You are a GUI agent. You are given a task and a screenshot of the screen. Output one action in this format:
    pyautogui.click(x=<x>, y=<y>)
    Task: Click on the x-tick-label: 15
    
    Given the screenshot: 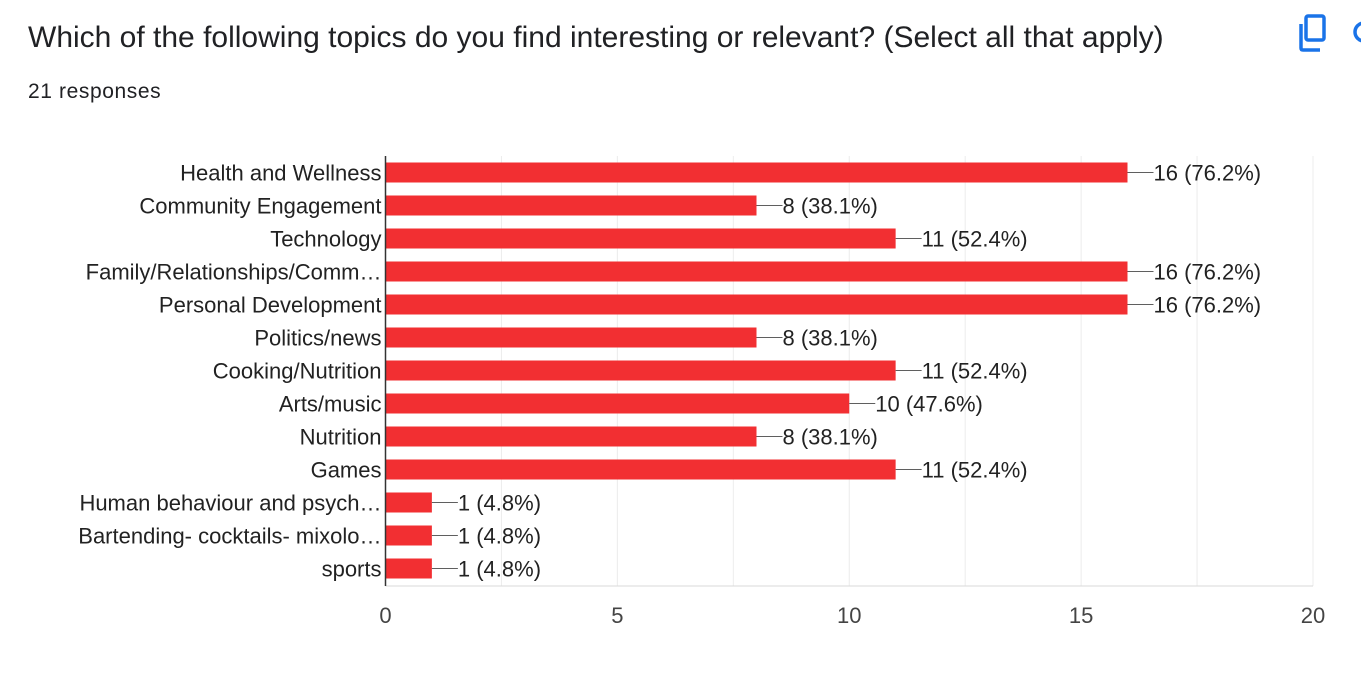 What is the action you would take?
    pyautogui.click(x=1081, y=615)
    